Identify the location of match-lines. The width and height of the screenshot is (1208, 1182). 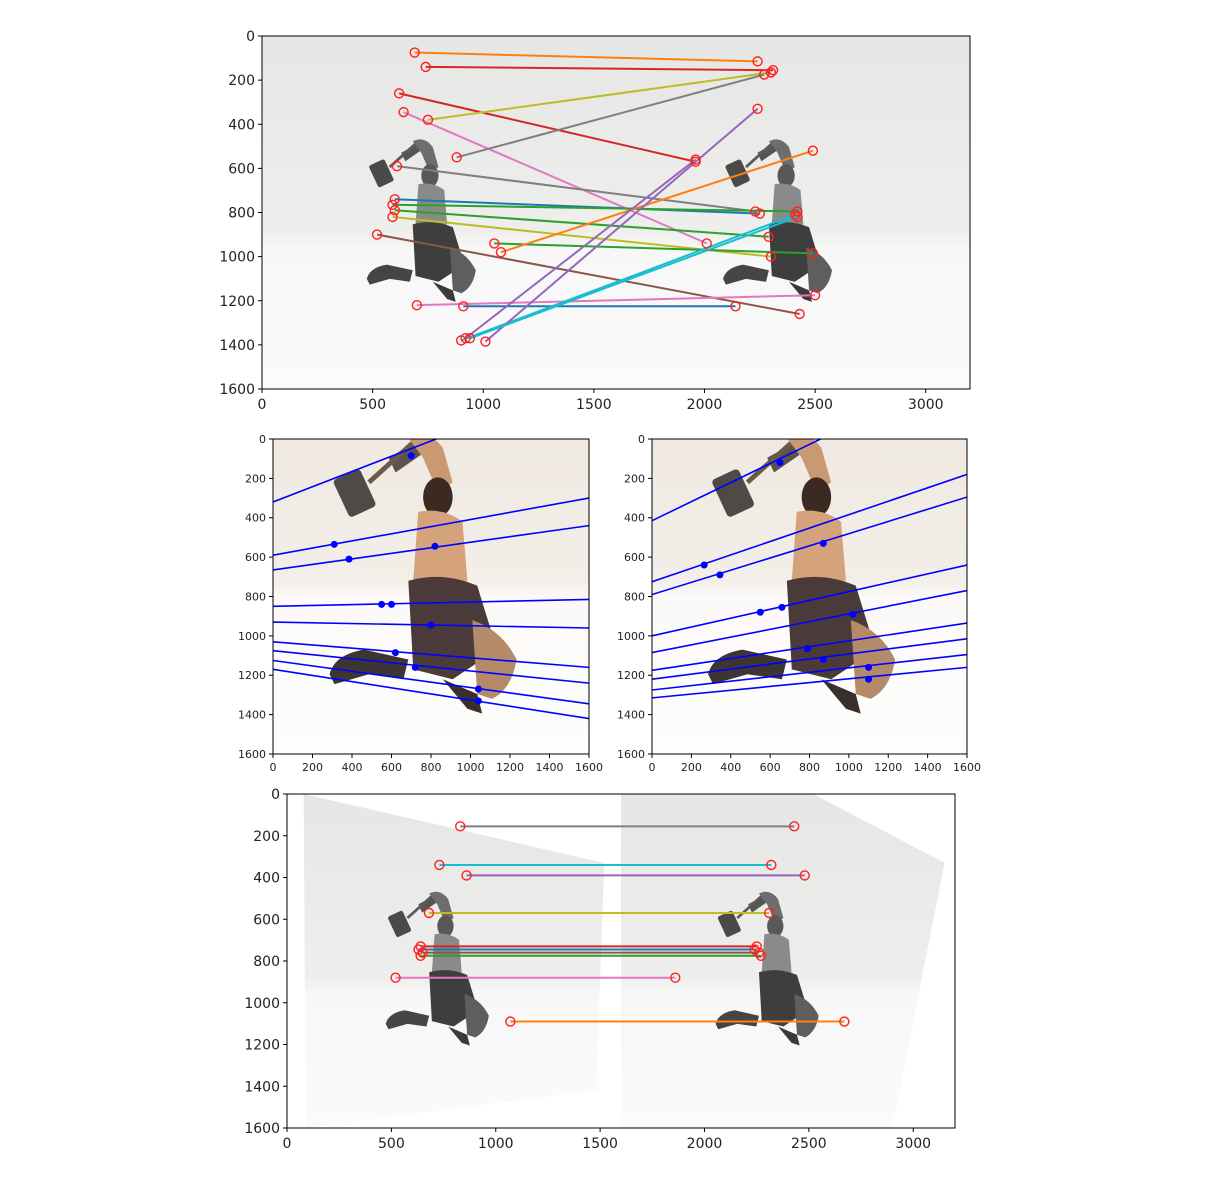
(620, 924).